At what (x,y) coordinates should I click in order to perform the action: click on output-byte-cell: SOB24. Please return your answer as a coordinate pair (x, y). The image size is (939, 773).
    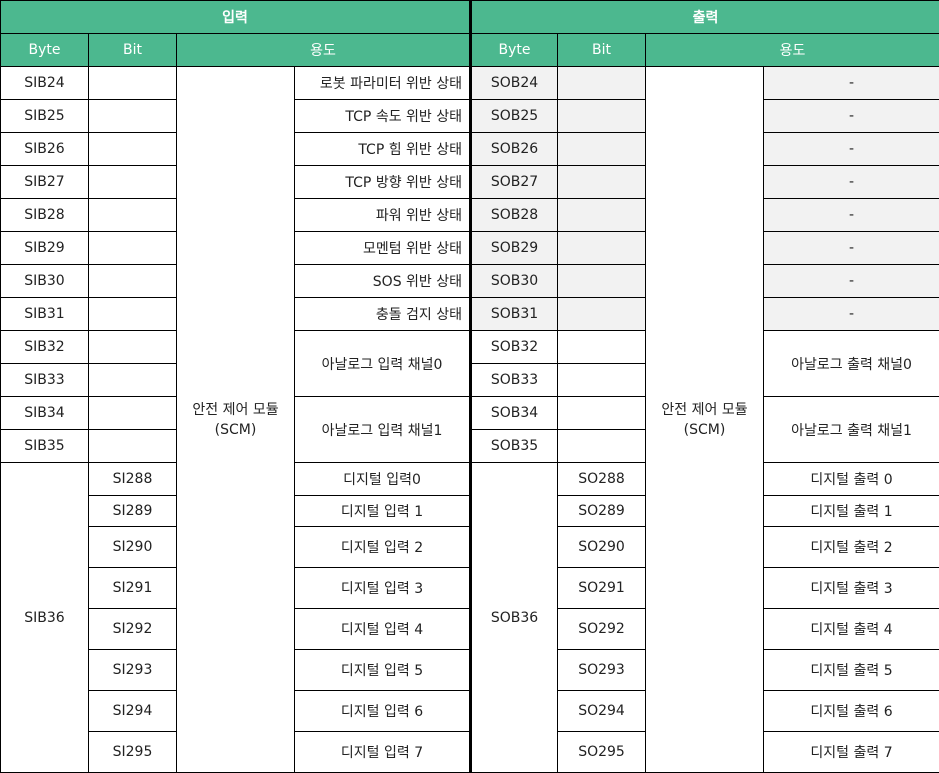
    Looking at the image, I should click on (514, 83).